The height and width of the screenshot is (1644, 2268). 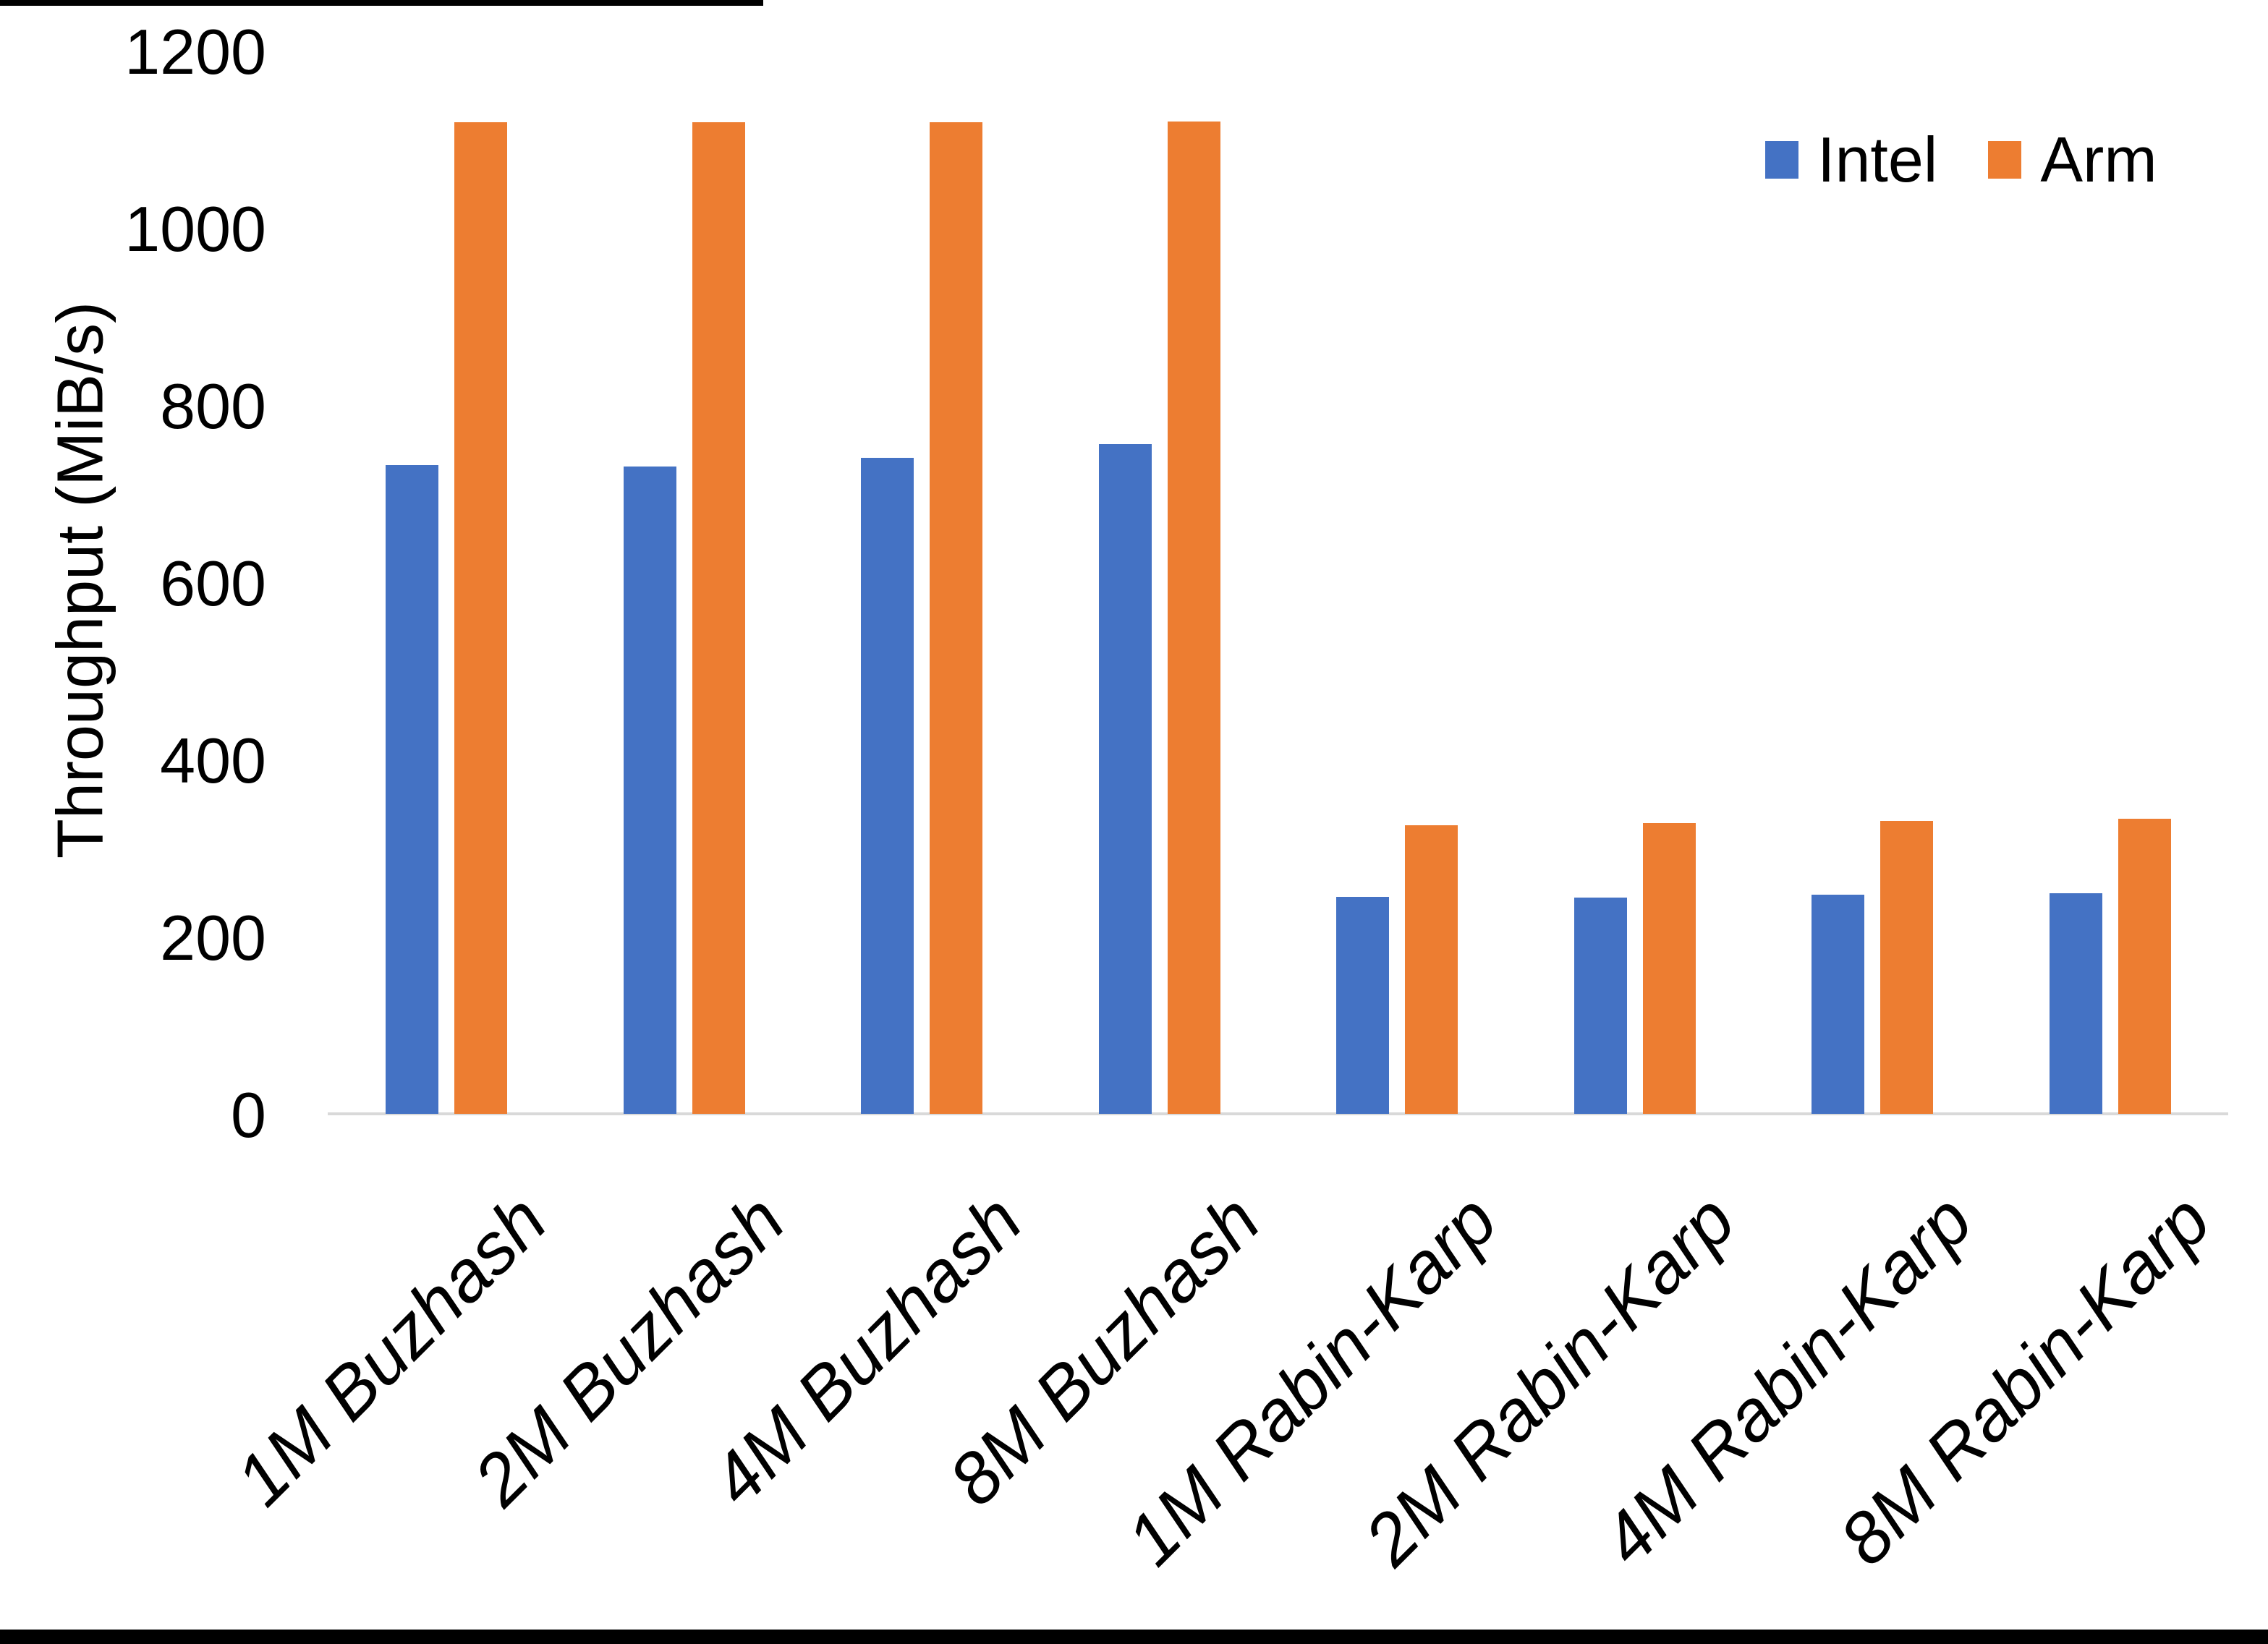 I want to click on bar-intel-4m-rabin-karp, so click(x=1838, y=1004).